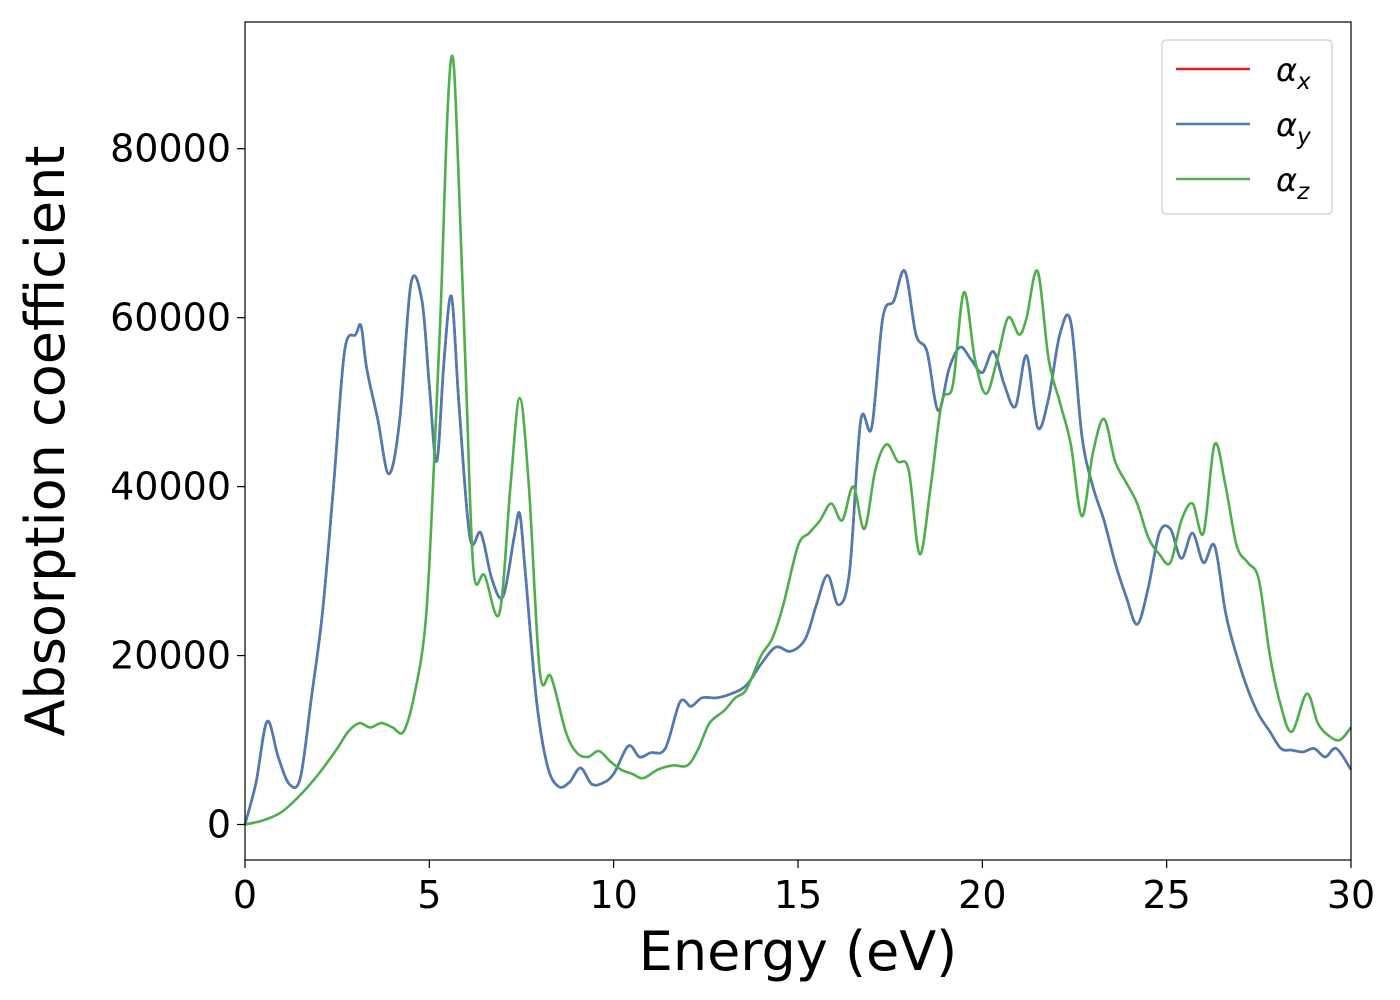  I want to click on x-tick-label: 5, so click(429, 895).